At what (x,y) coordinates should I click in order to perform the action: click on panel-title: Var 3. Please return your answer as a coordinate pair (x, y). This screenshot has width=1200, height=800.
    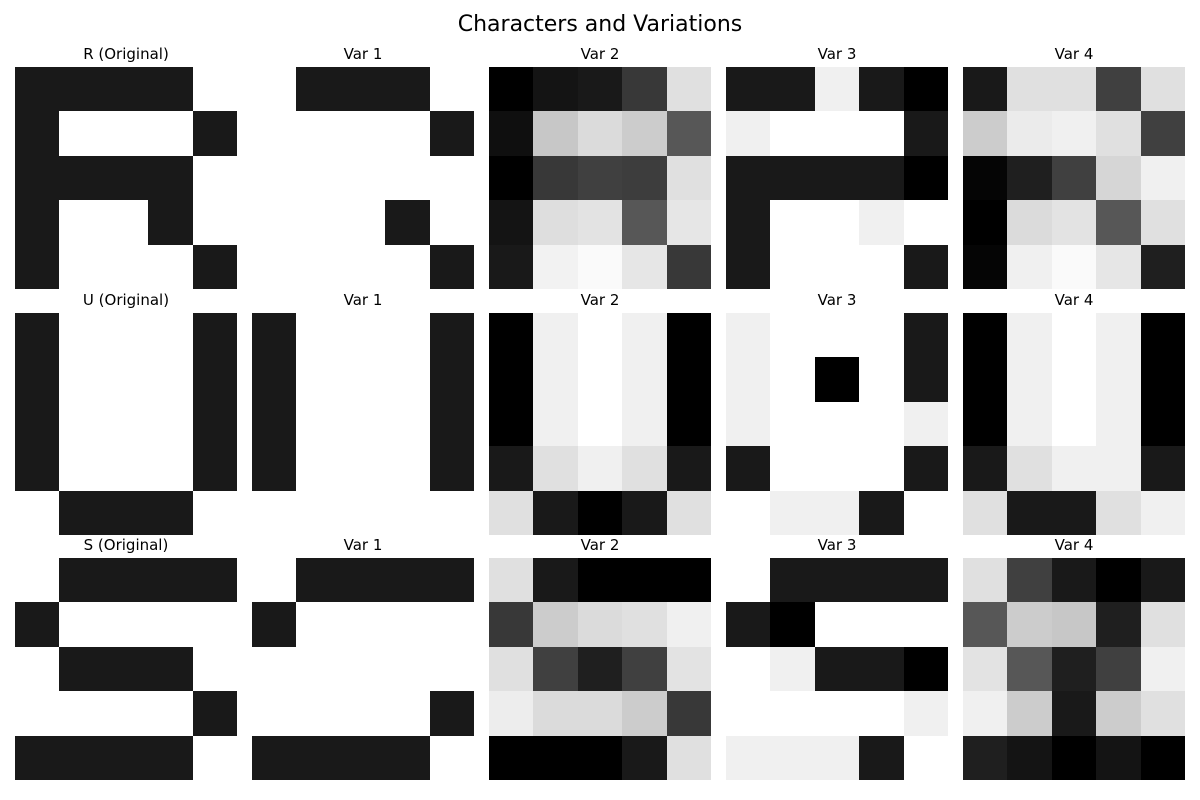
    Looking at the image, I should click on (837, 545).